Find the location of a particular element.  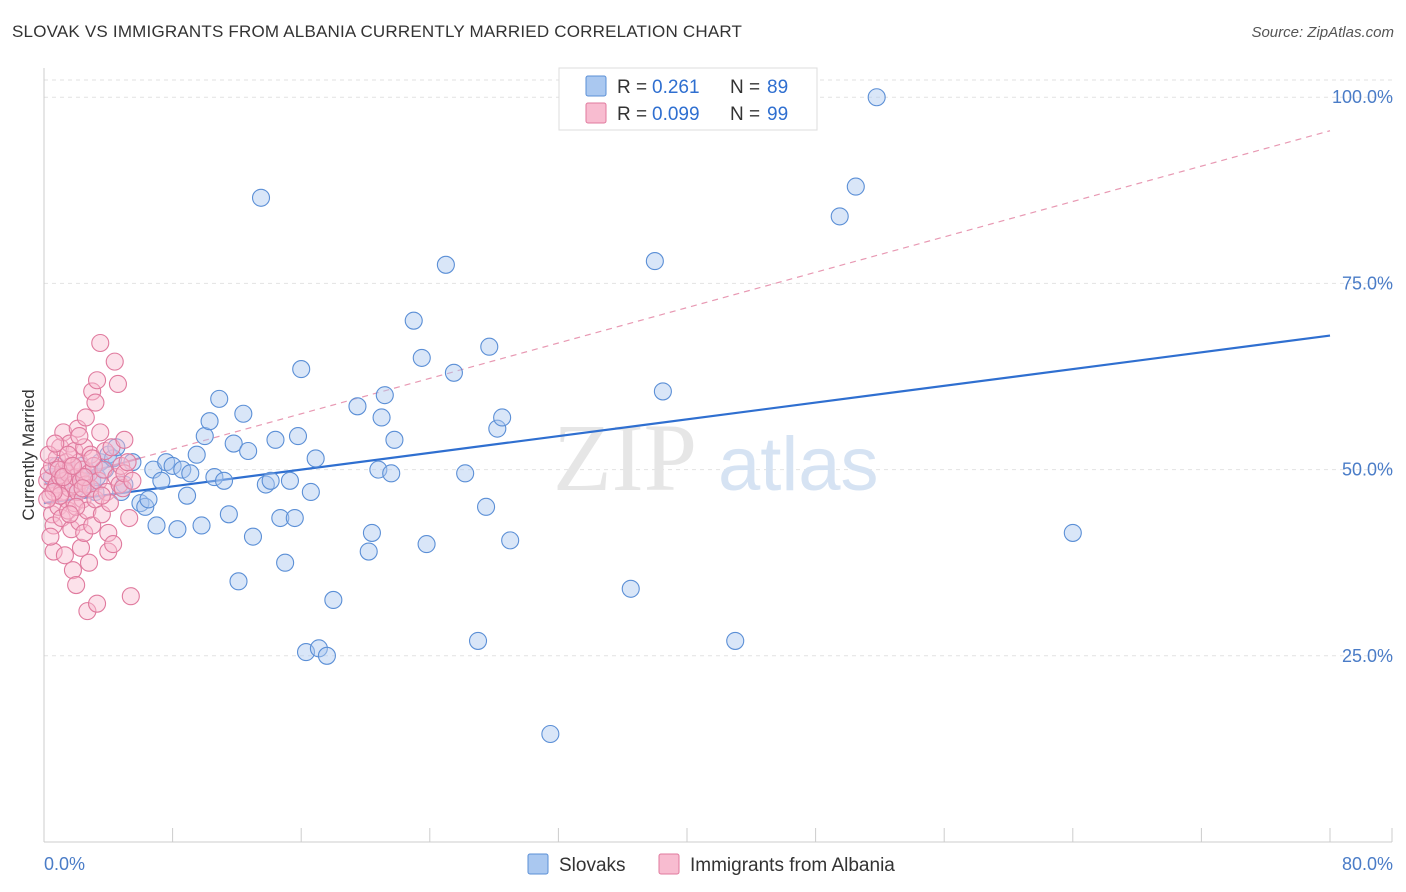

legend-r-value: 0.099 is located at coordinates (676, 114).